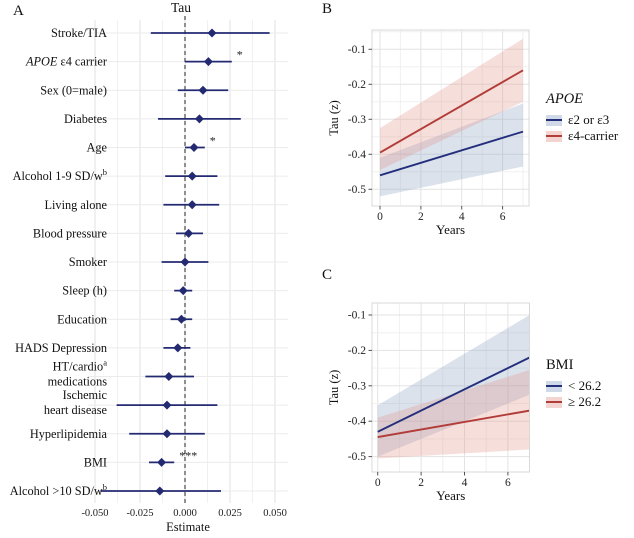 This screenshot has width=634, height=538. I want to click on row-label: Blood pressure, so click(70, 233).